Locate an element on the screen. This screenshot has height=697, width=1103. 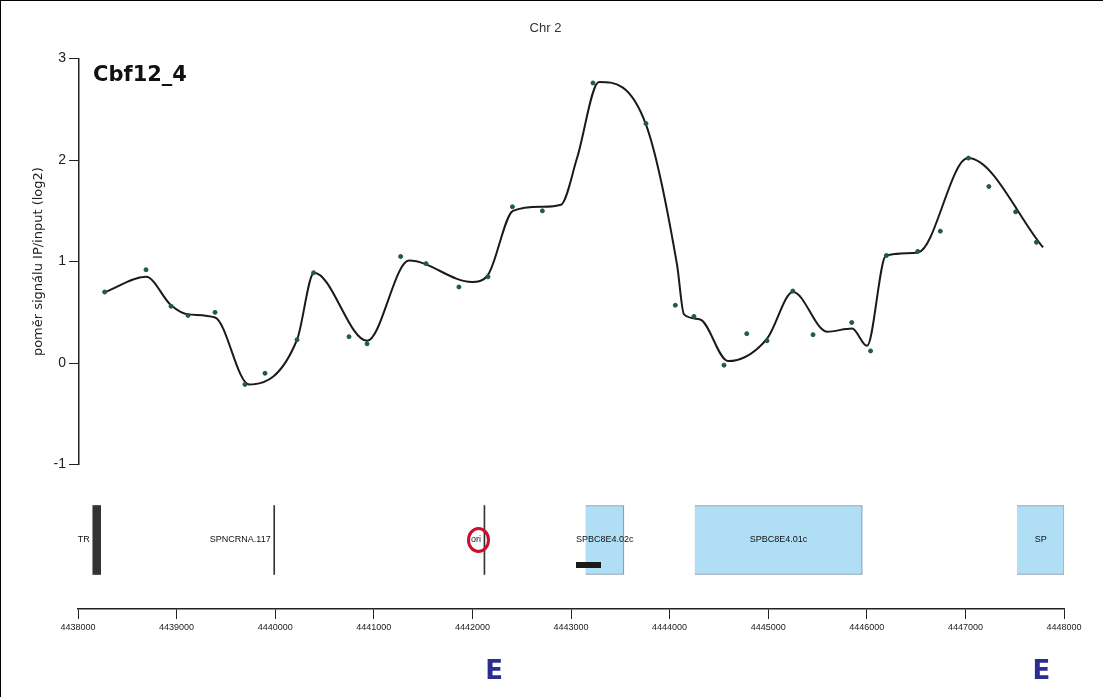
x-tick-label: 4445000 is located at coordinates (768, 626).